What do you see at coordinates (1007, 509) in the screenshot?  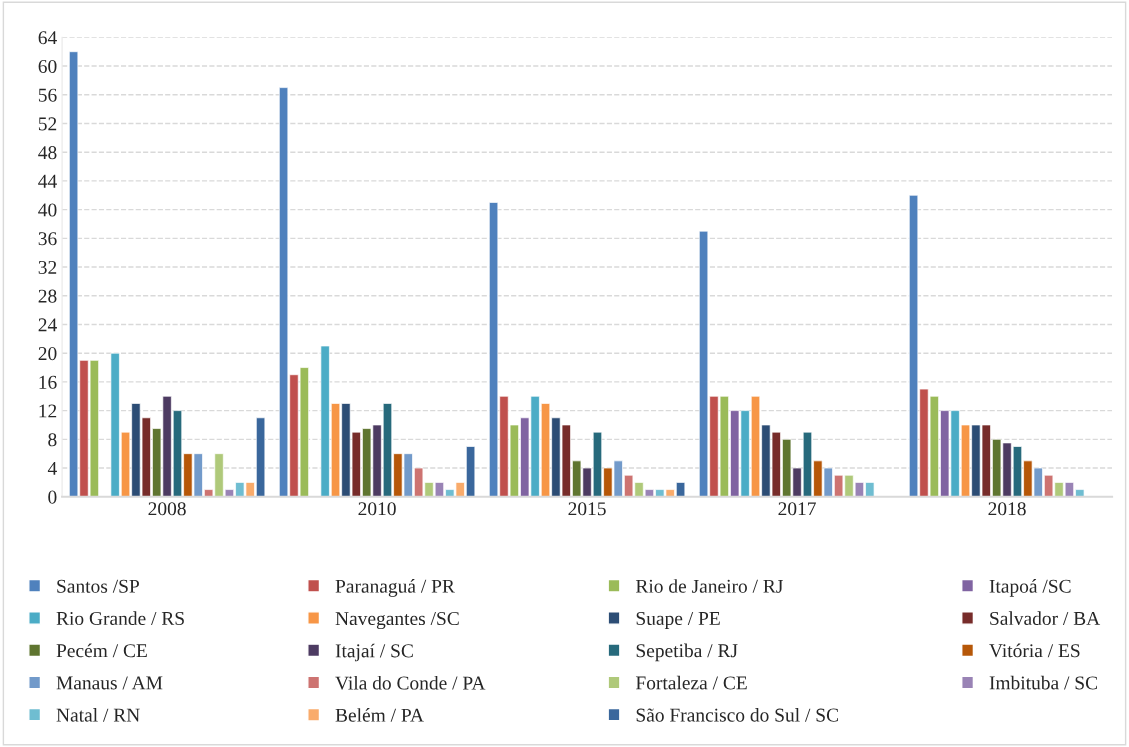 I see `x-tick-label: 2018` at bounding box center [1007, 509].